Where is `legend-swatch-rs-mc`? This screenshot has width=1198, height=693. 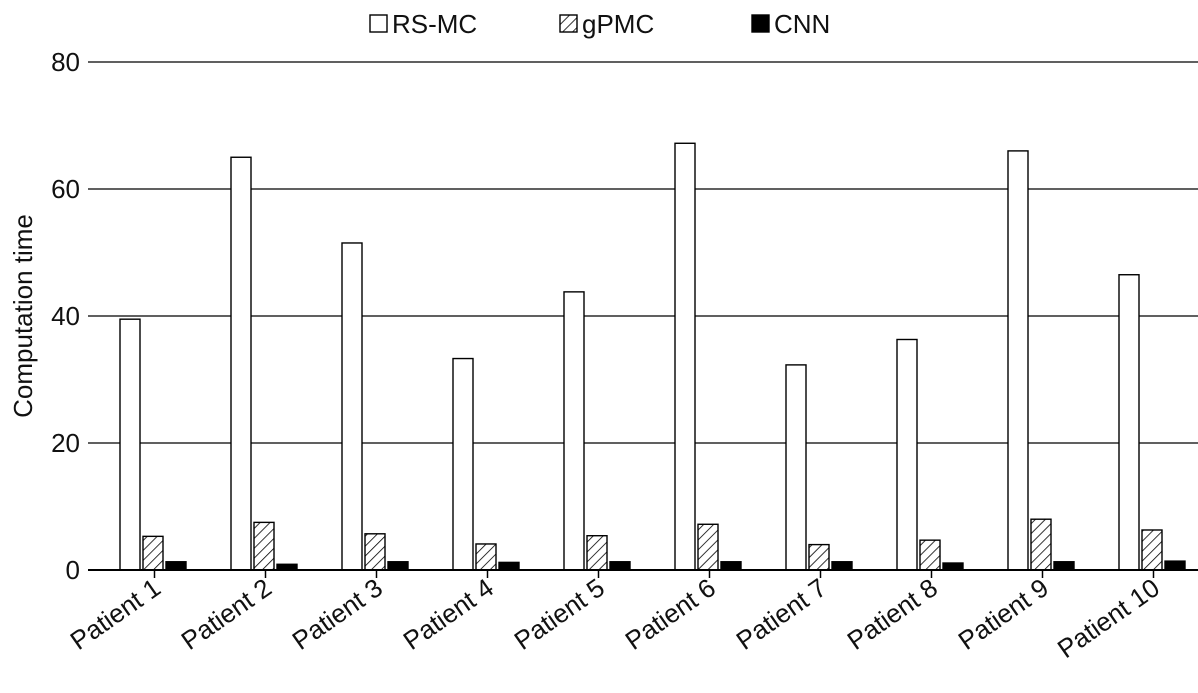 legend-swatch-rs-mc is located at coordinates (378, 23).